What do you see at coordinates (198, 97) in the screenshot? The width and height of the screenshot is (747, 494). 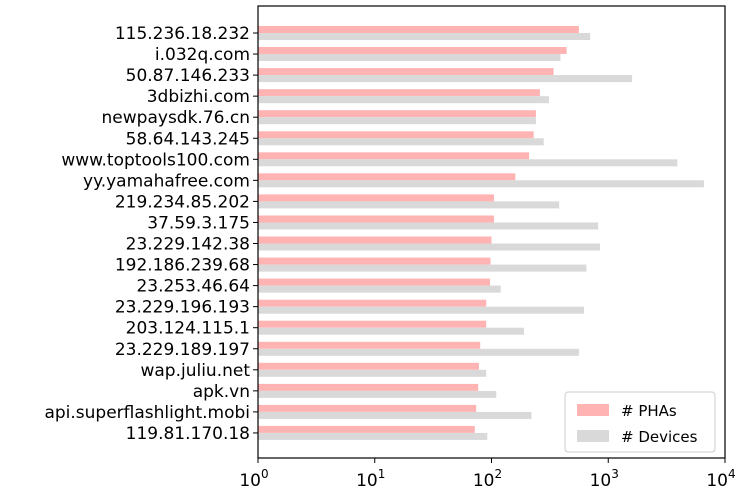 I see `category-label: 3dbizhi.com` at bounding box center [198, 97].